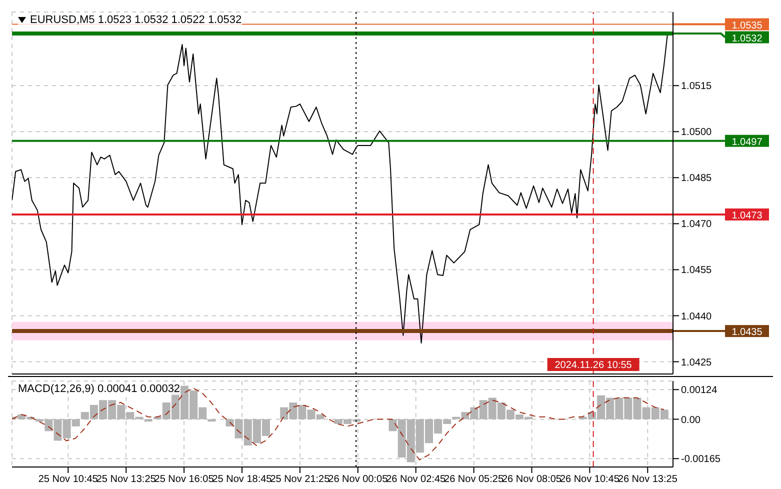 This screenshot has width=781, height=489. Describe the element at coordinates (747, 26) in the screenshot. I see `ref-line-label: 1.0535` at that location.